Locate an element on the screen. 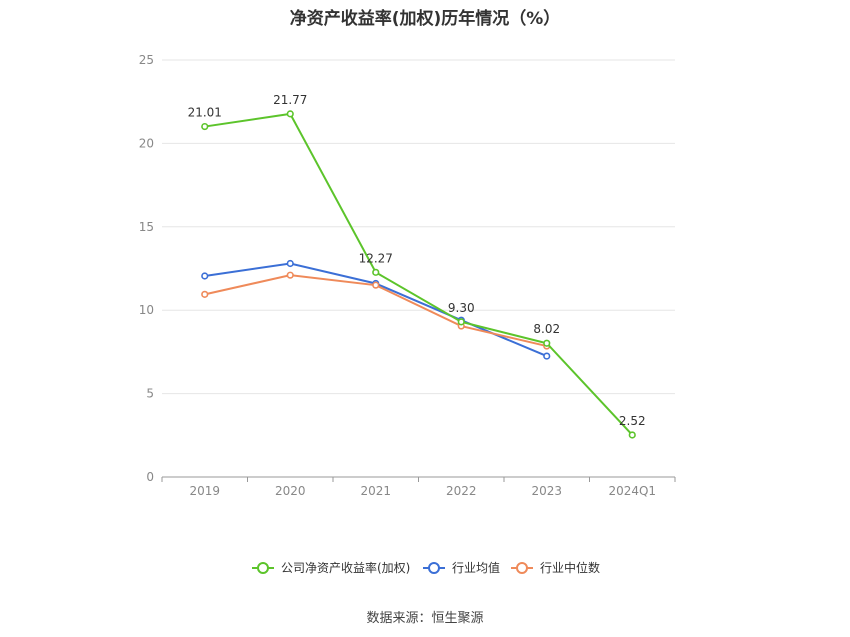 Image resolution: width=850 pixels, height=637 pixels. x-tick-label: 2022 is located at coordinates (461, 491).